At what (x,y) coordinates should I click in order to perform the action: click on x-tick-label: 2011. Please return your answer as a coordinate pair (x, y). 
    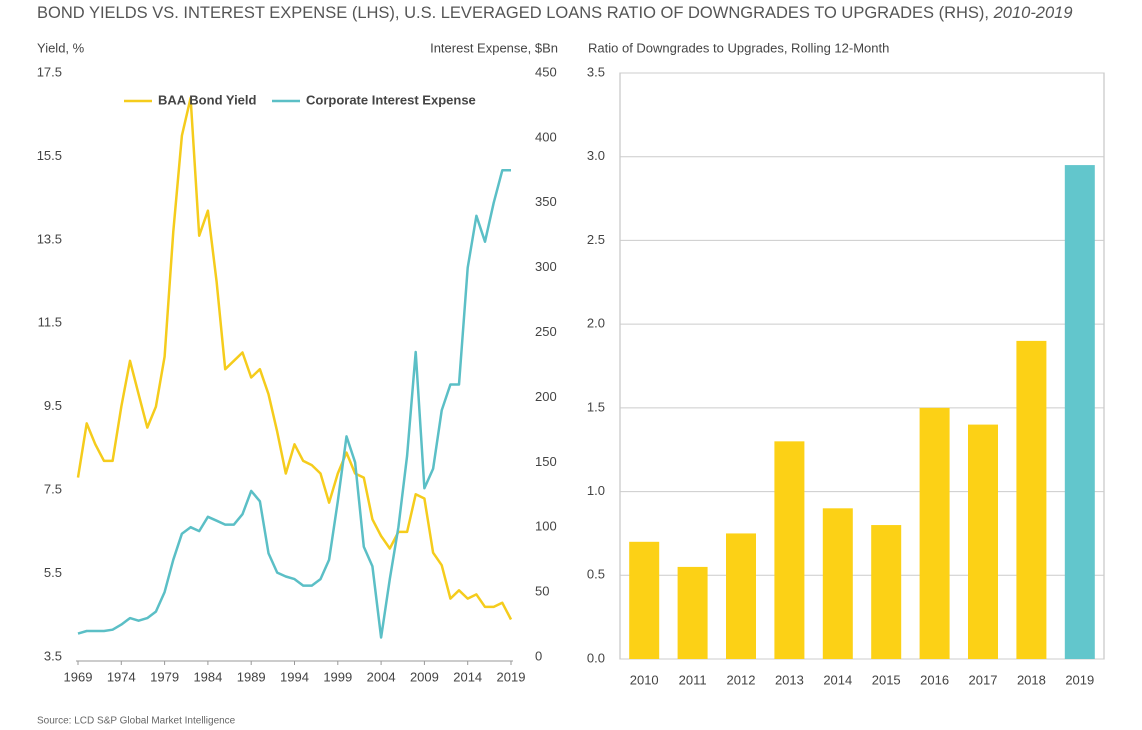
    Looking at the image, I should click on (693, 679).